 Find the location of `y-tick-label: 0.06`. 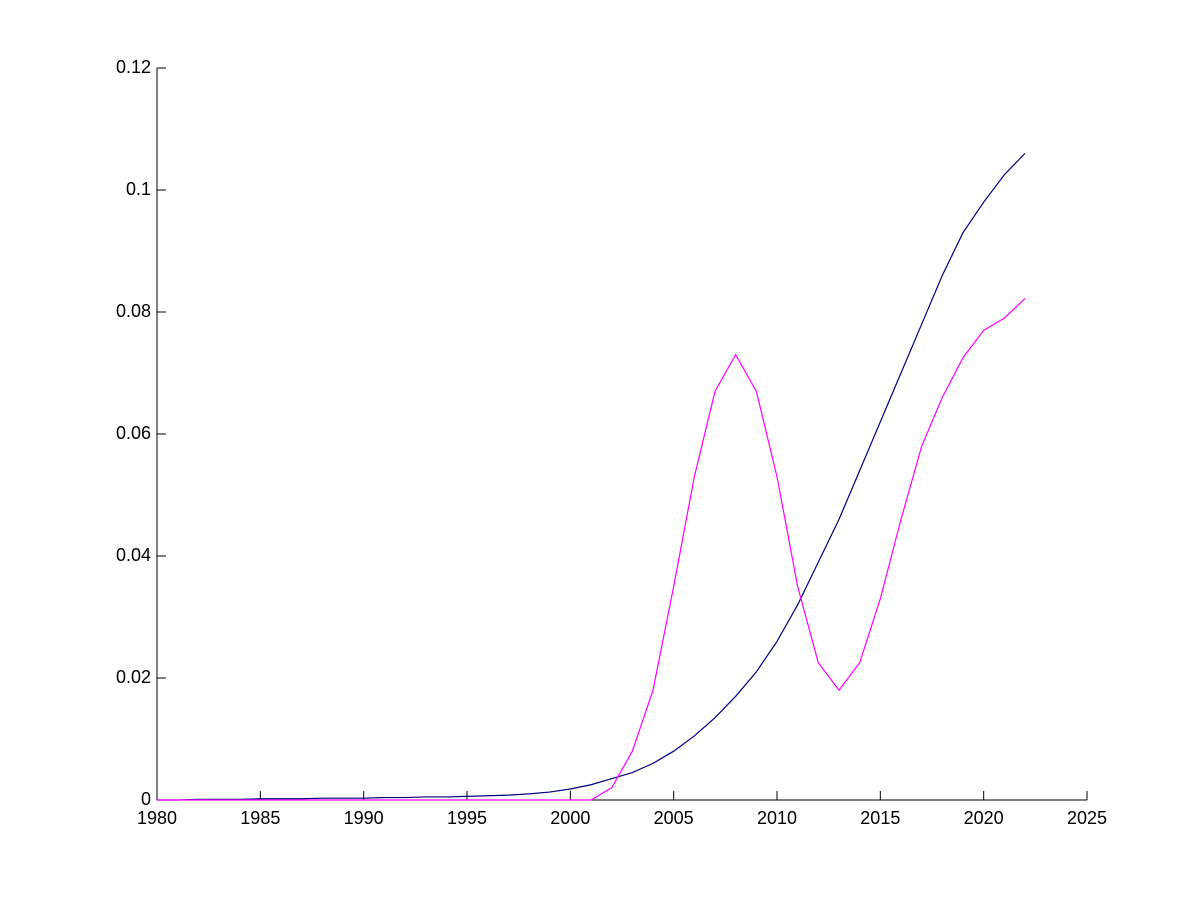

y-tick-label: 0.06 is located at coordinates (133, 433).